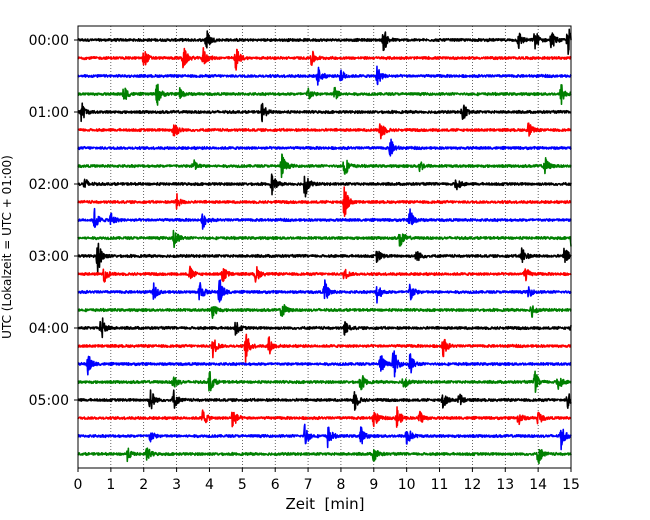 Image resolution: width=650 pixels, height=520 pixels. What do you see at coordinates (209, 485) in the screenshot?
I see `x-tick-label: 4` at bounding box center [209, 485].